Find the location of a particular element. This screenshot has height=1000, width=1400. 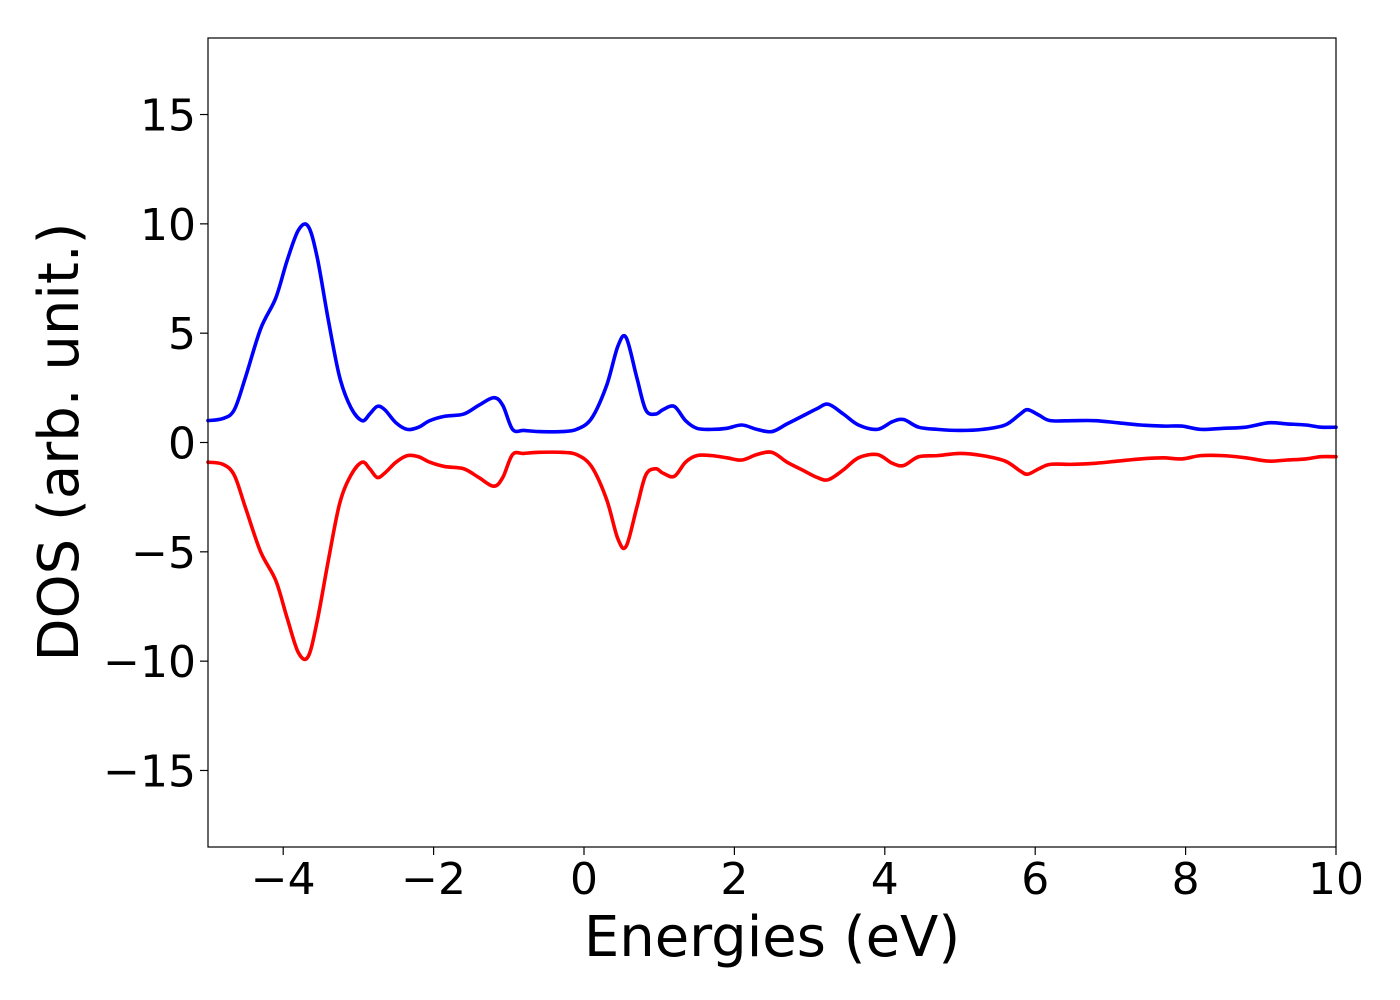

x-tick-label: 10 is located at coordinates (1336, 879).